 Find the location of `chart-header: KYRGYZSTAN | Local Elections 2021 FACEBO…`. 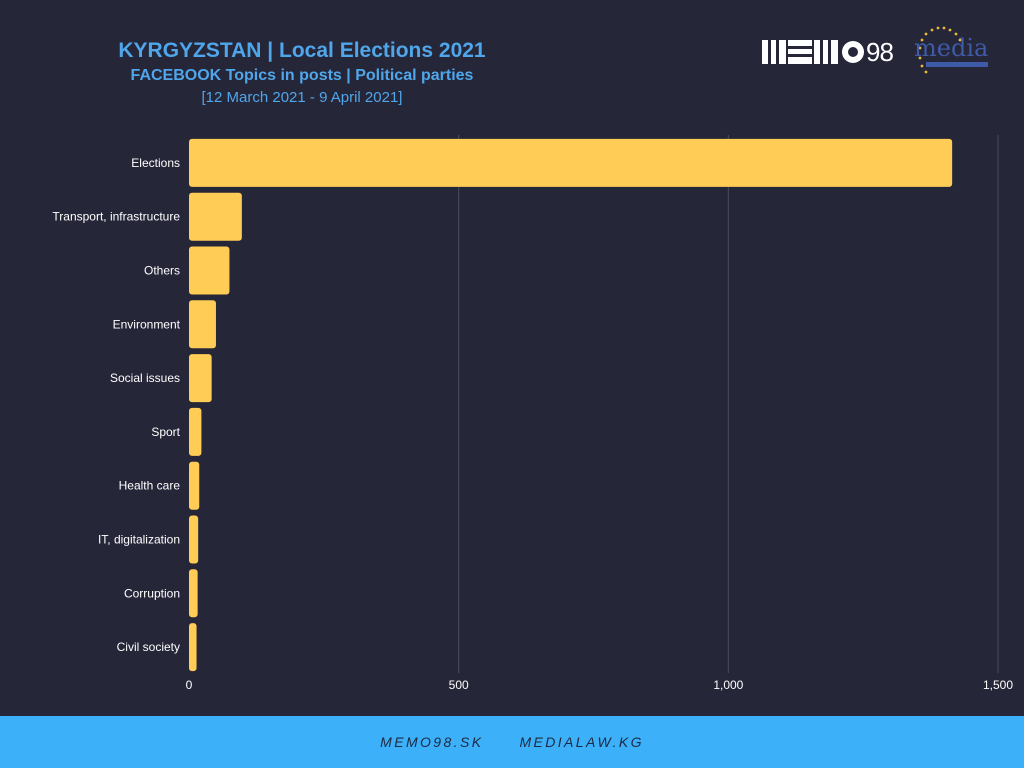

chart-header: KYRGYZSTAN | Local Elections 2021 FACEBO… is located at coordinates (302, 73).